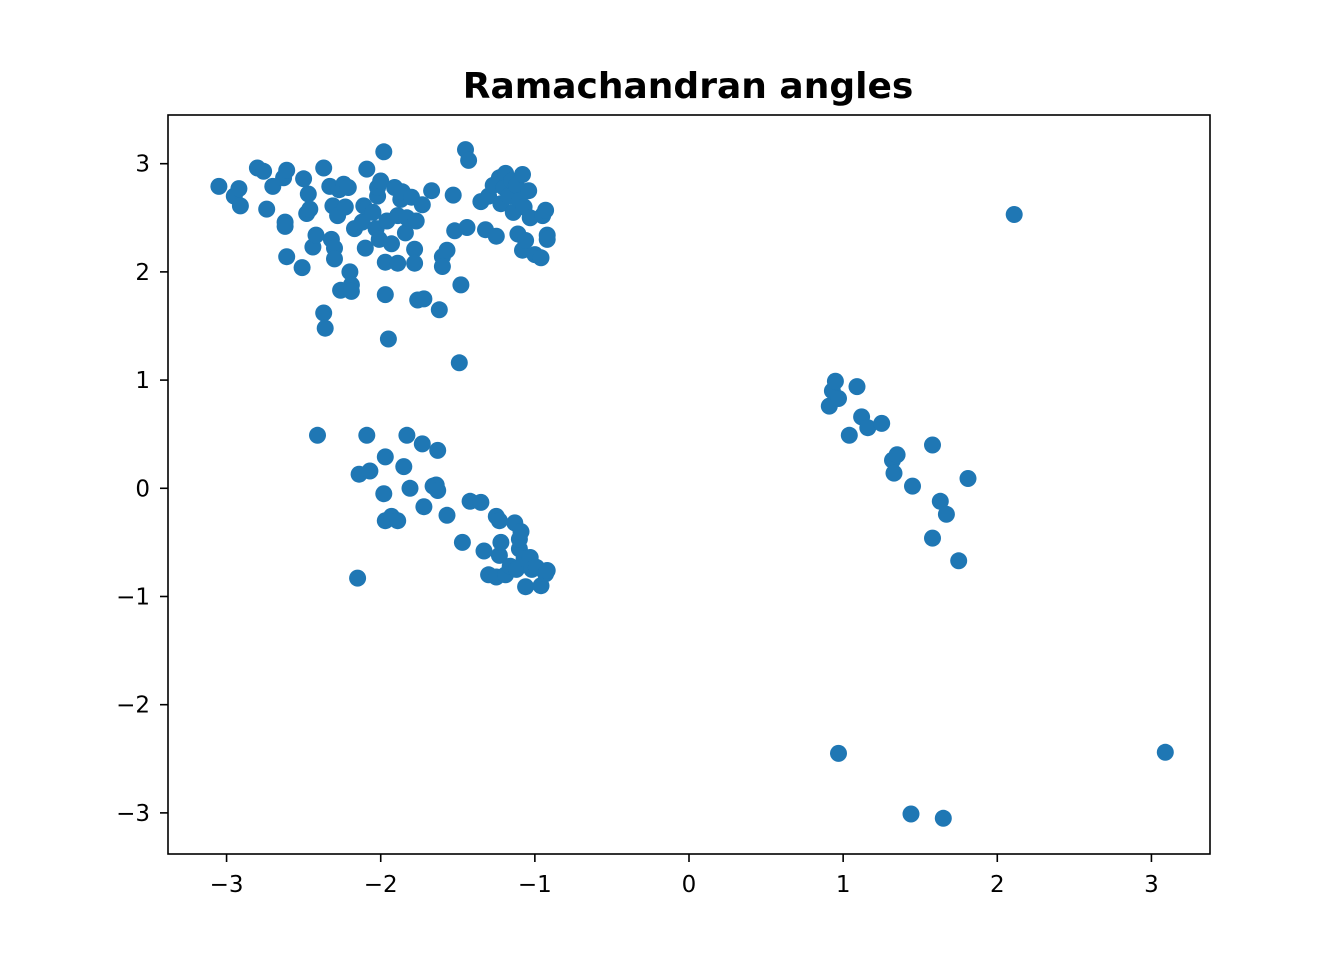  Describe the element at coordinates (997, 885) in the screenshot. I see `x-tick-label: 2` at that location.